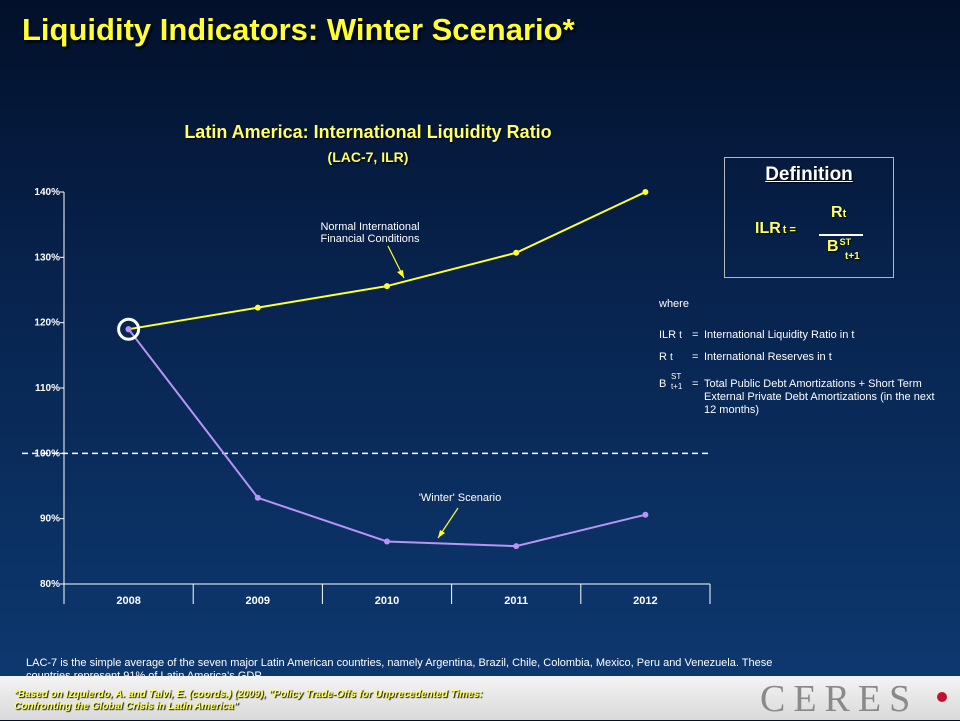 Image resolution: width=960 pixels, height=721 pixels. Describe the element at coordinates (50, 584) in the screenshot. I see `y-tick-label: 80%` at that location.